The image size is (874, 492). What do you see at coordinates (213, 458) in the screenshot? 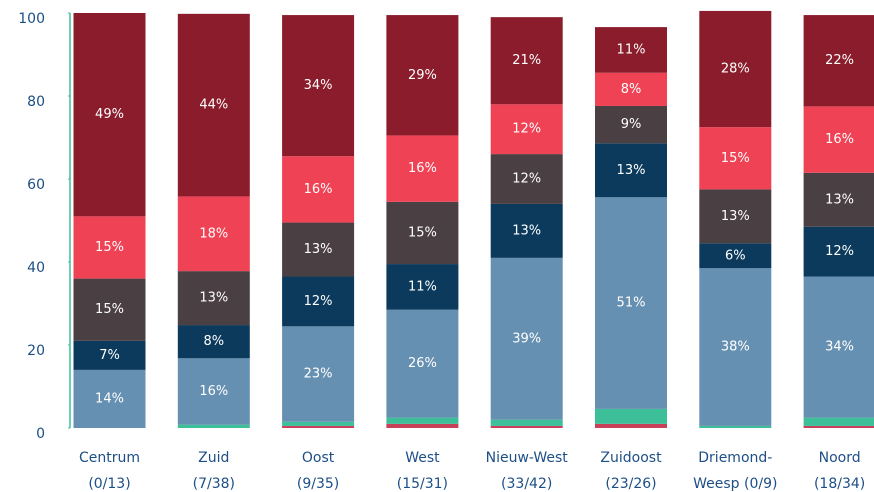
I see `x-tick-label: Zuid` at bounding box center [213, 458].